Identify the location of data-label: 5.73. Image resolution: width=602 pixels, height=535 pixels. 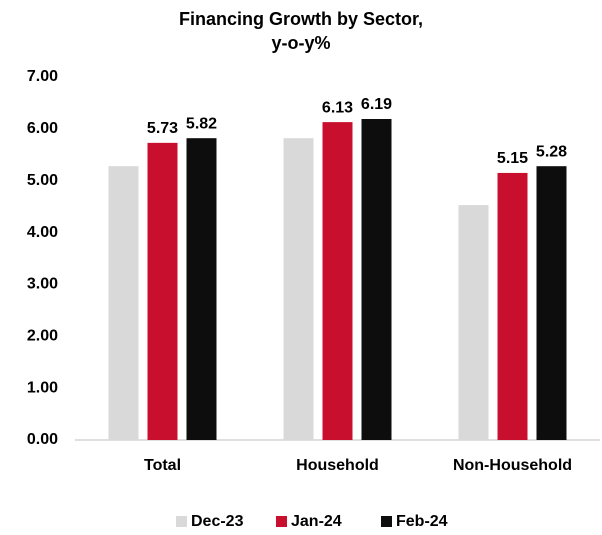
(162, 128).